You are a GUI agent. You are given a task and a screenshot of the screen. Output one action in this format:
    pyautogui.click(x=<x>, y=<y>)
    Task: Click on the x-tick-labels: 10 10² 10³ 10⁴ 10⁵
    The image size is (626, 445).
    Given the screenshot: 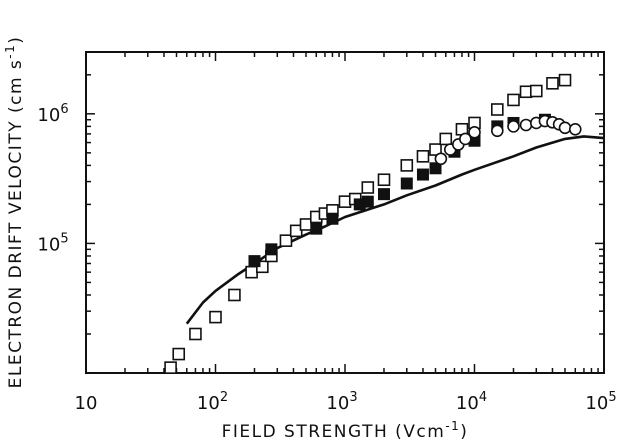 What is the action you would take?
    pyautogui.click(x=346, y=402)
    